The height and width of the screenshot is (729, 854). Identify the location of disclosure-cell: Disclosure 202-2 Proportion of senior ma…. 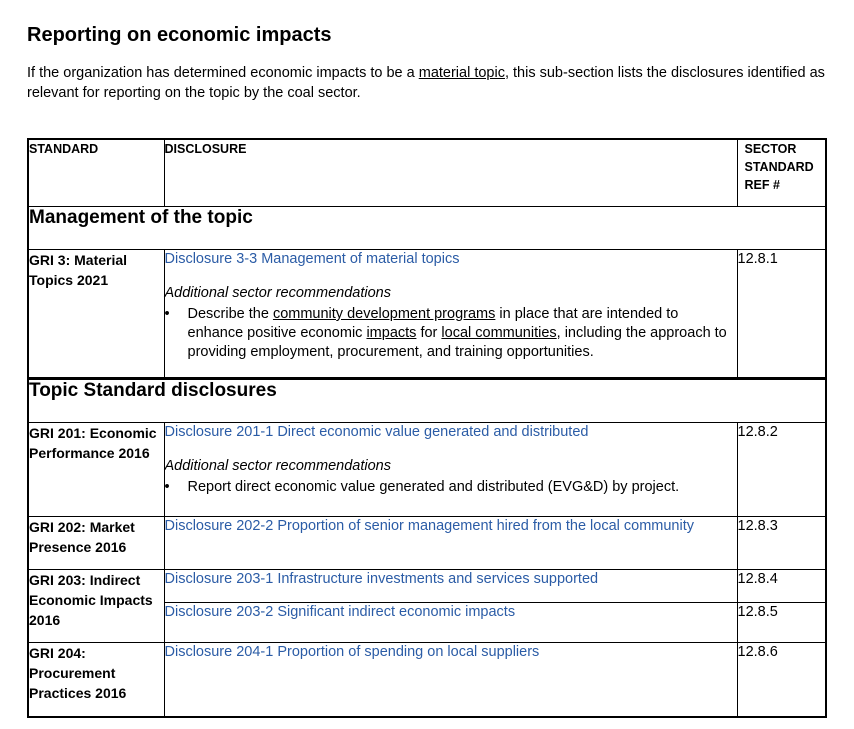
(450, 543).